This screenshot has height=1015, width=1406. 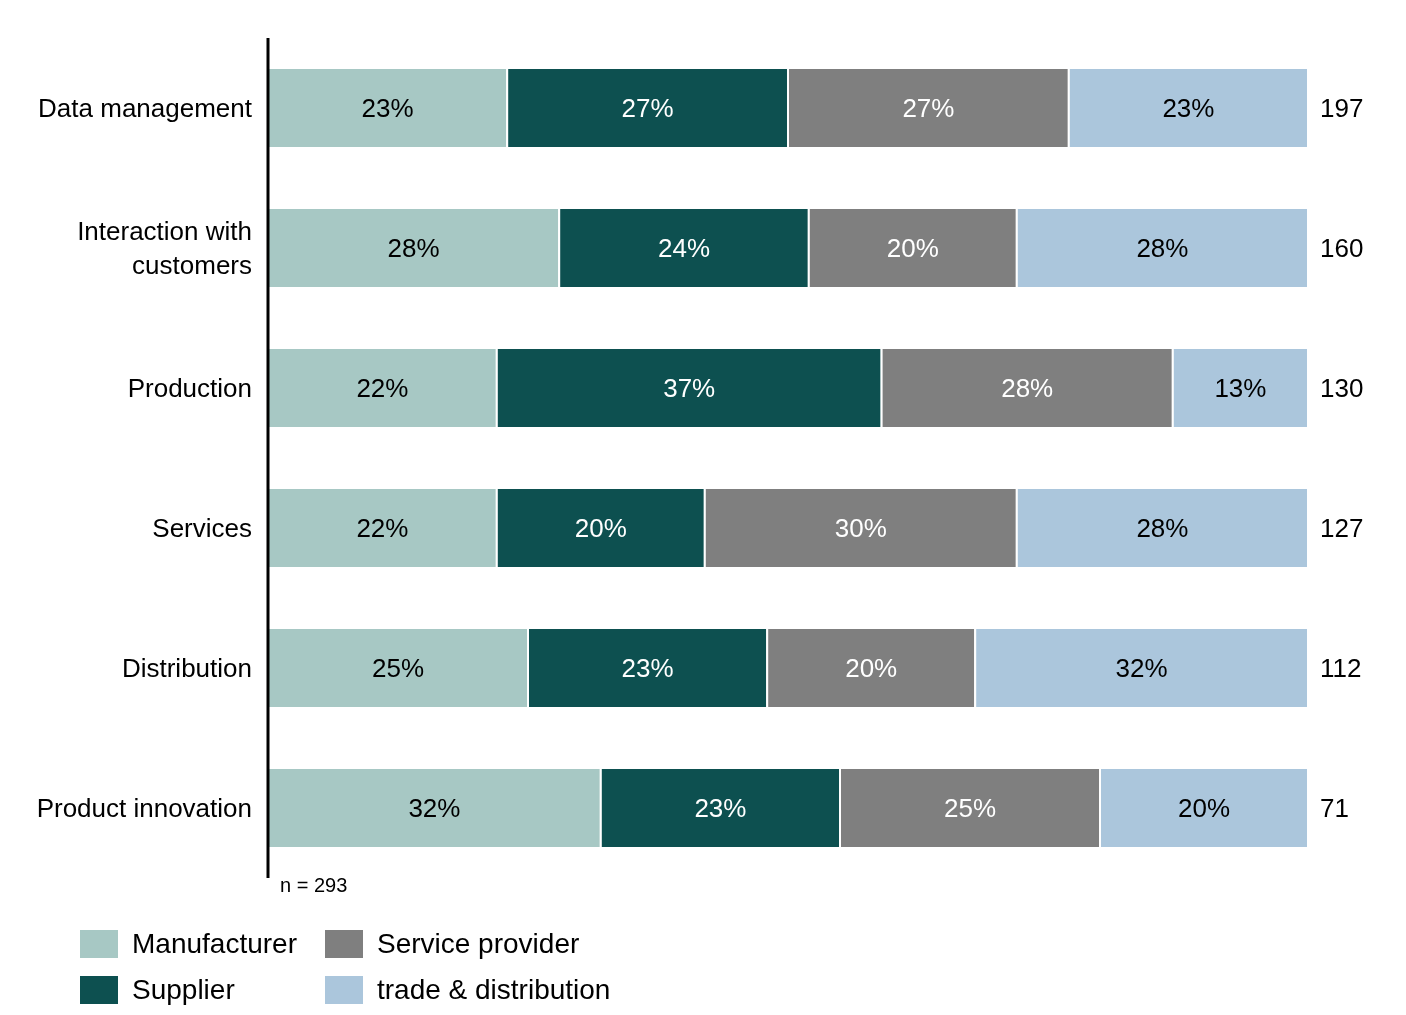 What do you see at coordinates (493, 990) in the screenshot?
I see `legend-label: trade & distribution` at bounding box center [493, 990].